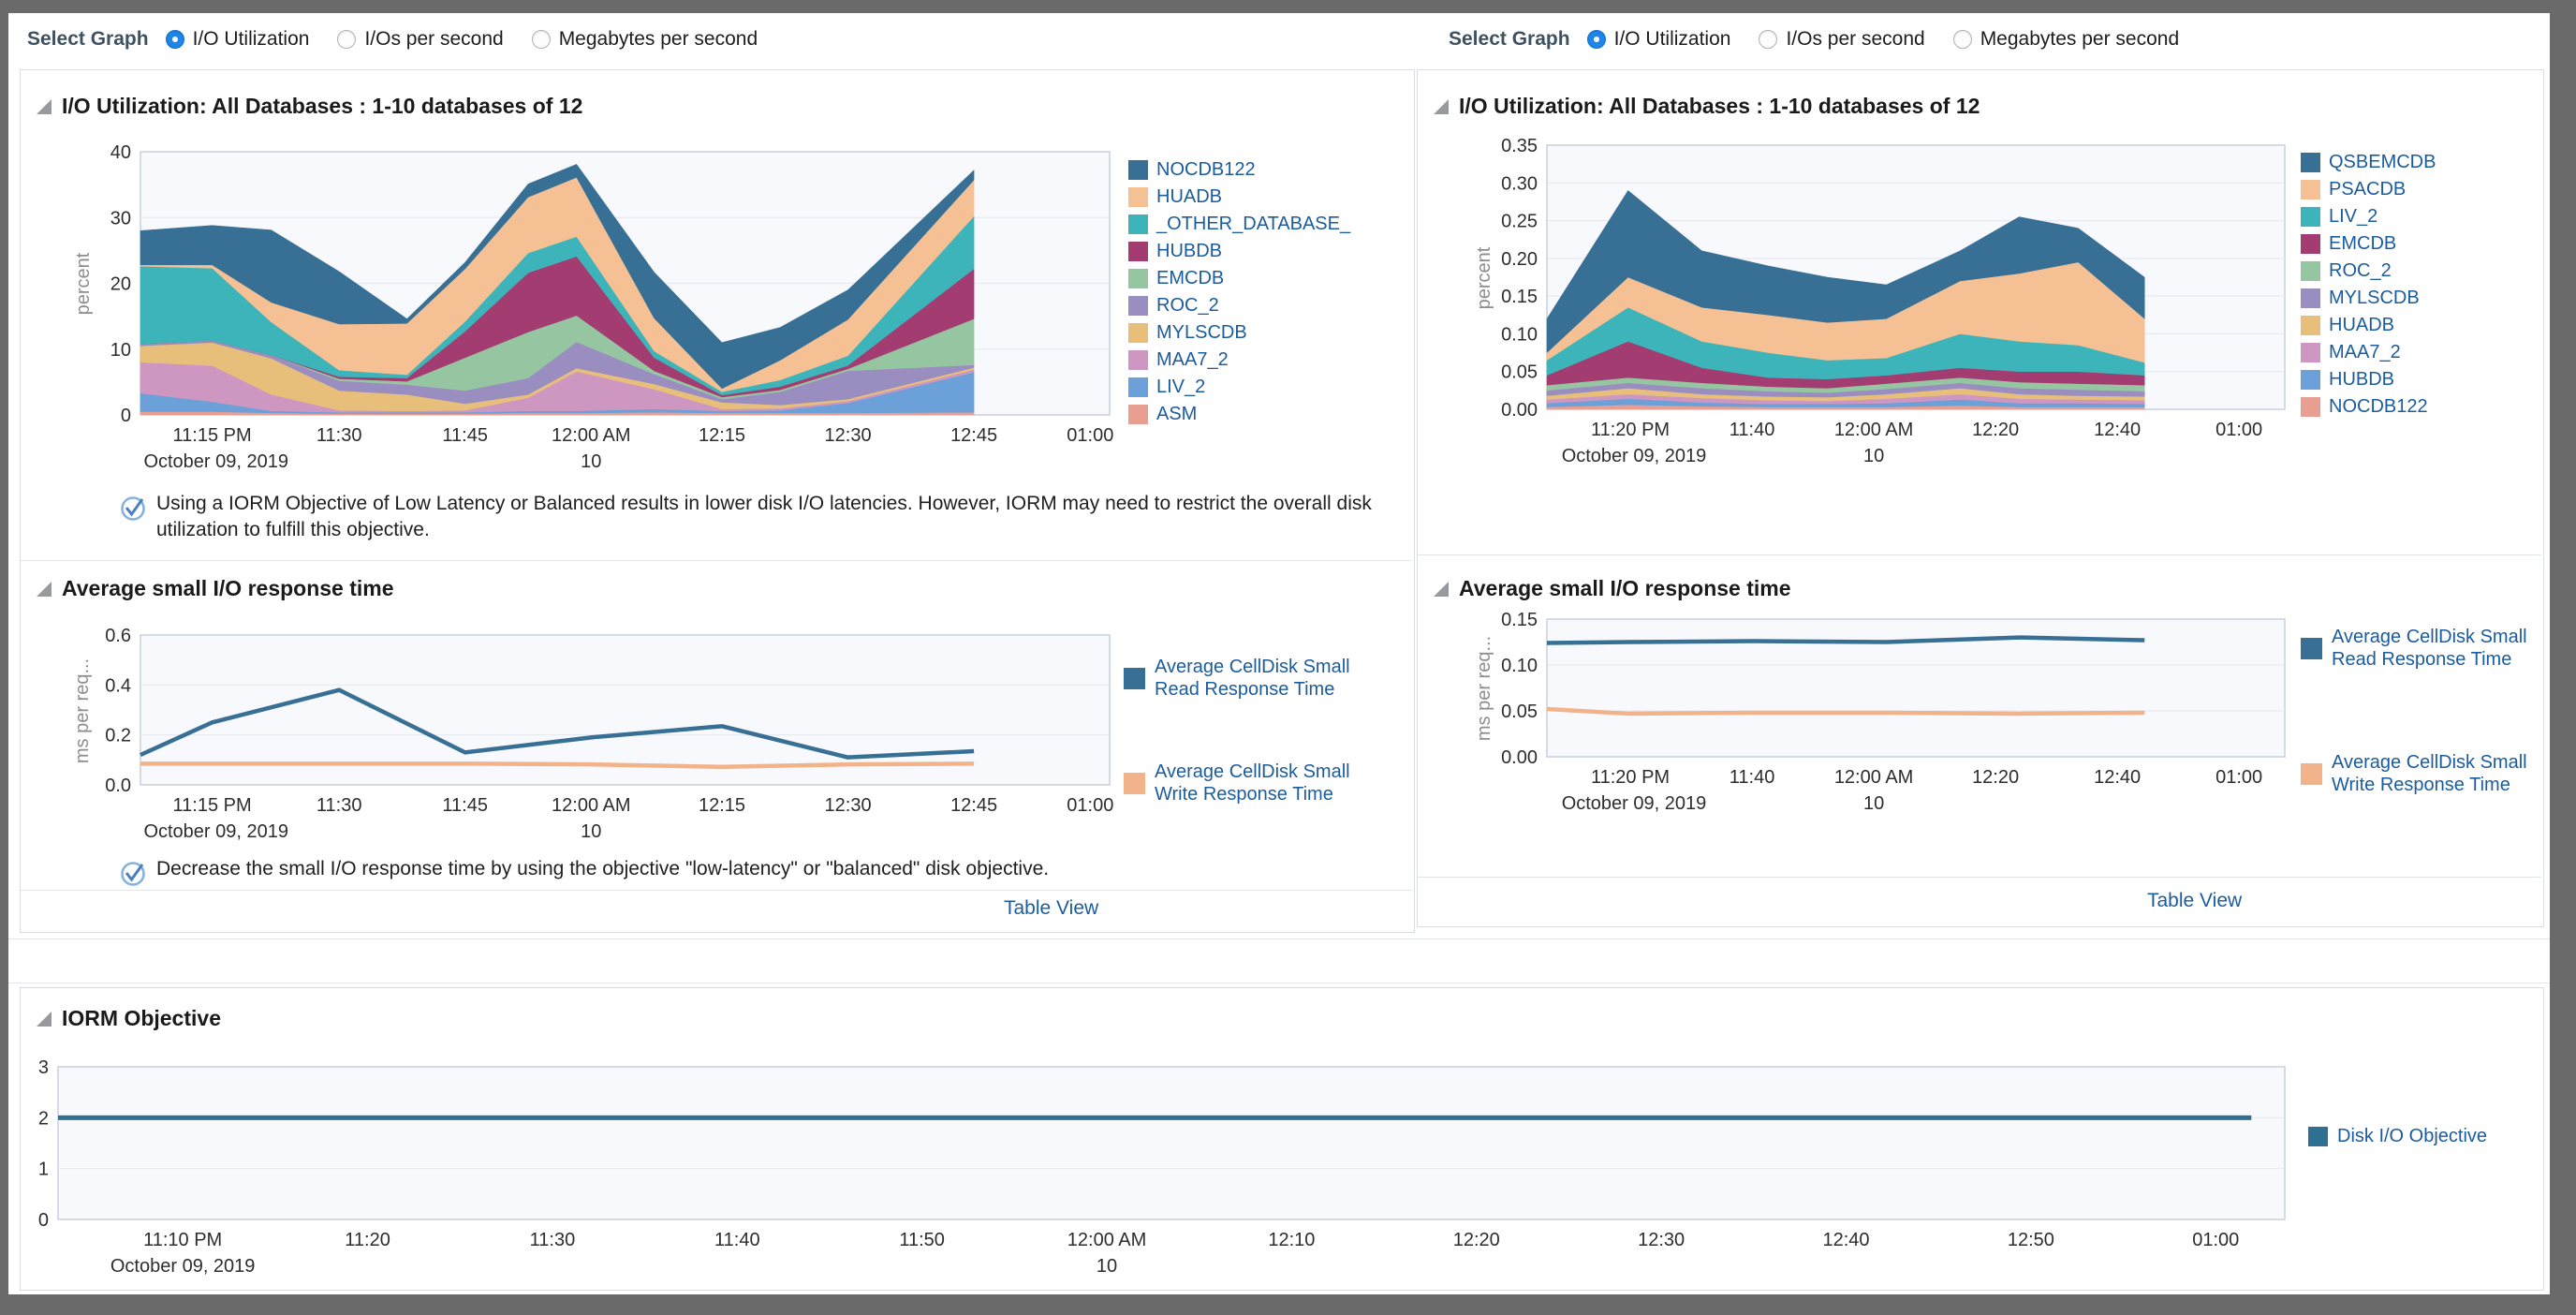  I want to click on separator-strip, so click(1279, 960).